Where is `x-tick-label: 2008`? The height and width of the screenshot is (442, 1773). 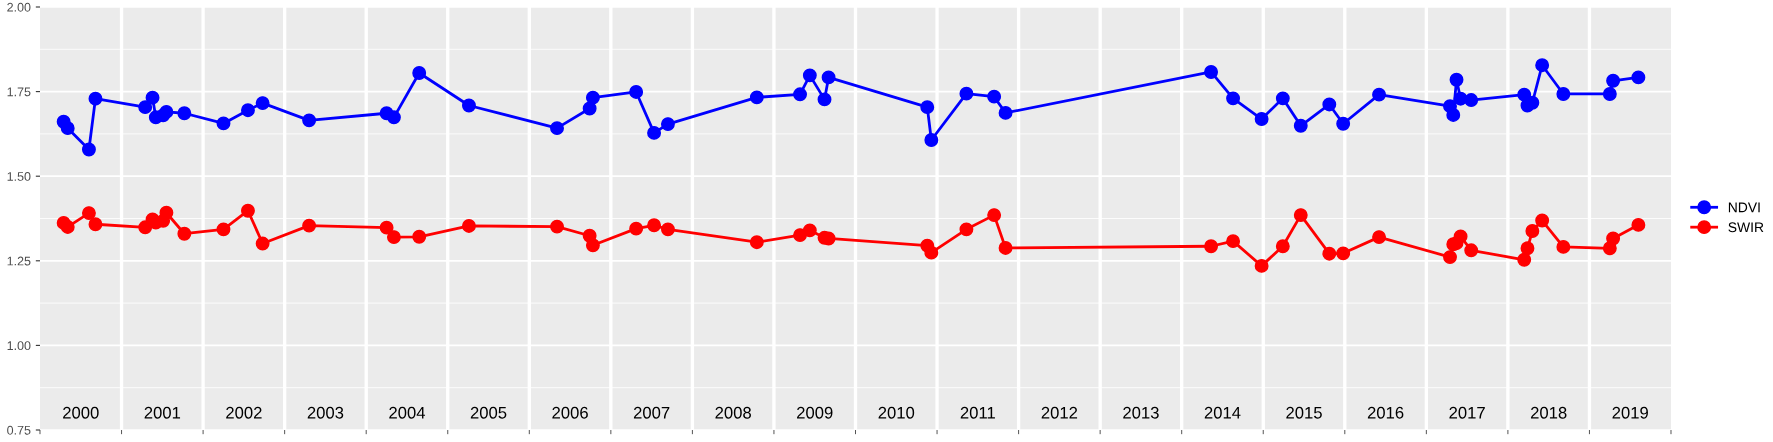
x-tick-label: 2008 is located at coordinates (733, 412).